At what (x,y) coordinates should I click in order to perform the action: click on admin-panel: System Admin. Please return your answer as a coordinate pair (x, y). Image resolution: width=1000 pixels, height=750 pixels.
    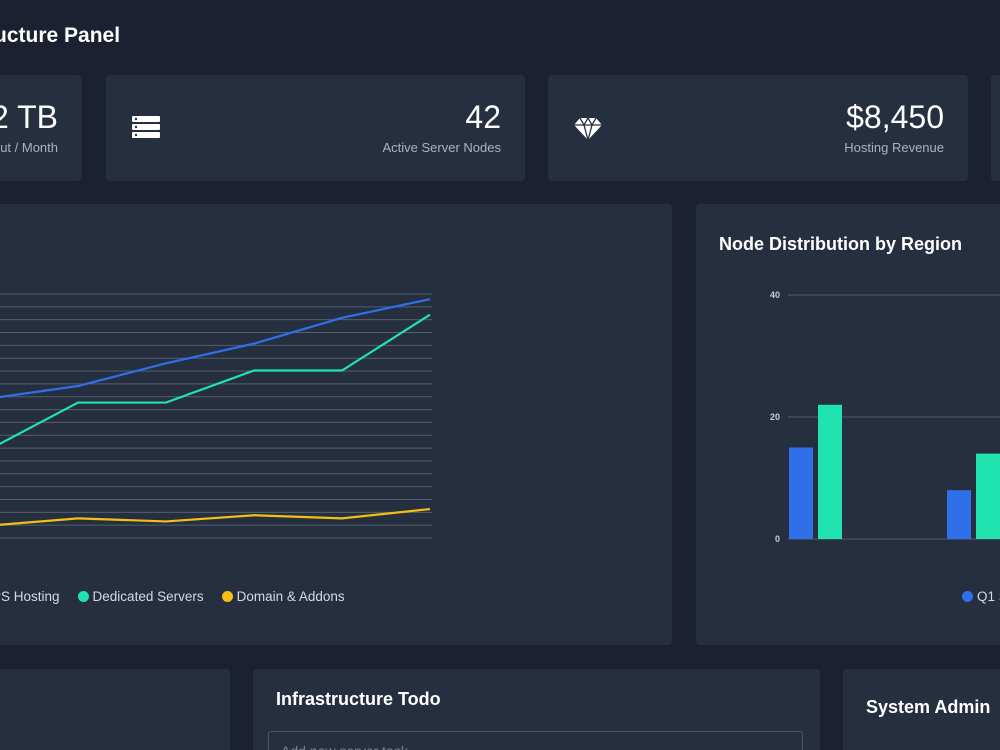
    Looking at the image, I should click on (921, 709).